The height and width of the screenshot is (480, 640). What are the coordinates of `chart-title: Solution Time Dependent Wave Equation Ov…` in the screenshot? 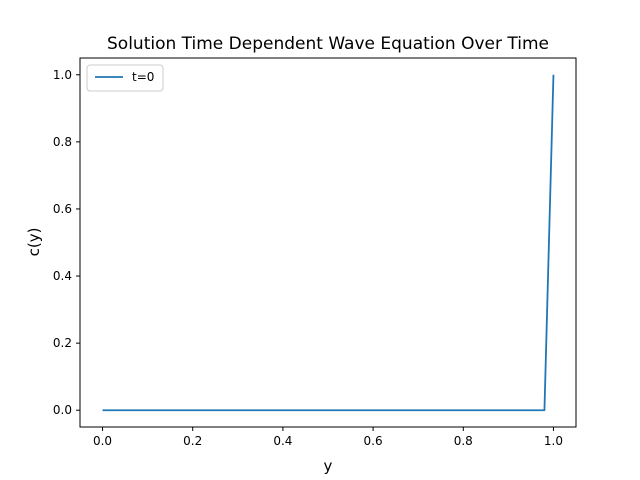 It's located at (328, 44).